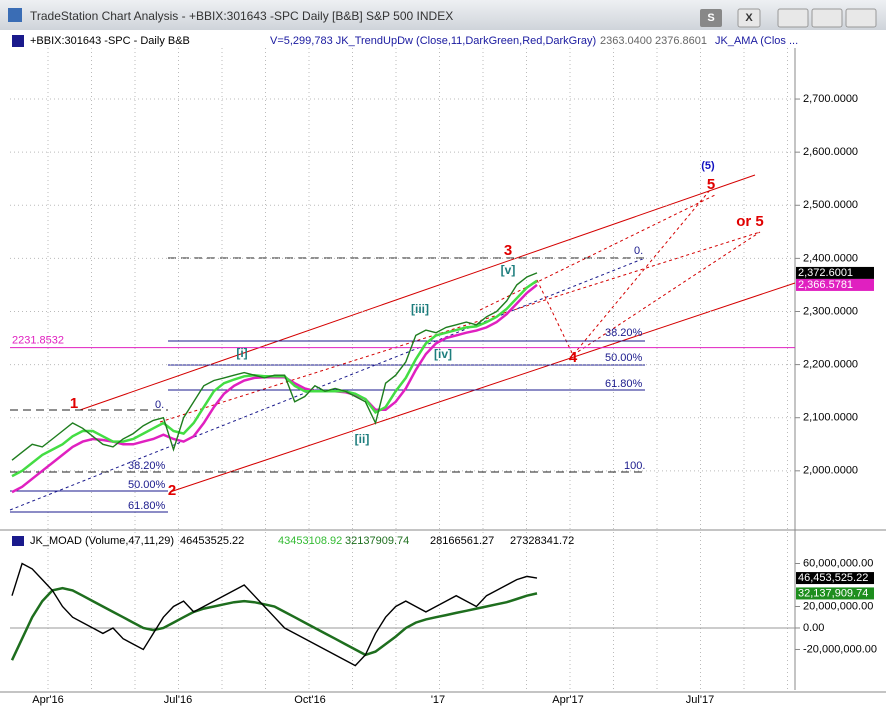 The width and height of the screenshot is (886, 706). Describe the element at coordinates (634, 466) in the screenshot. I see `fib-label: 100.` at that location.